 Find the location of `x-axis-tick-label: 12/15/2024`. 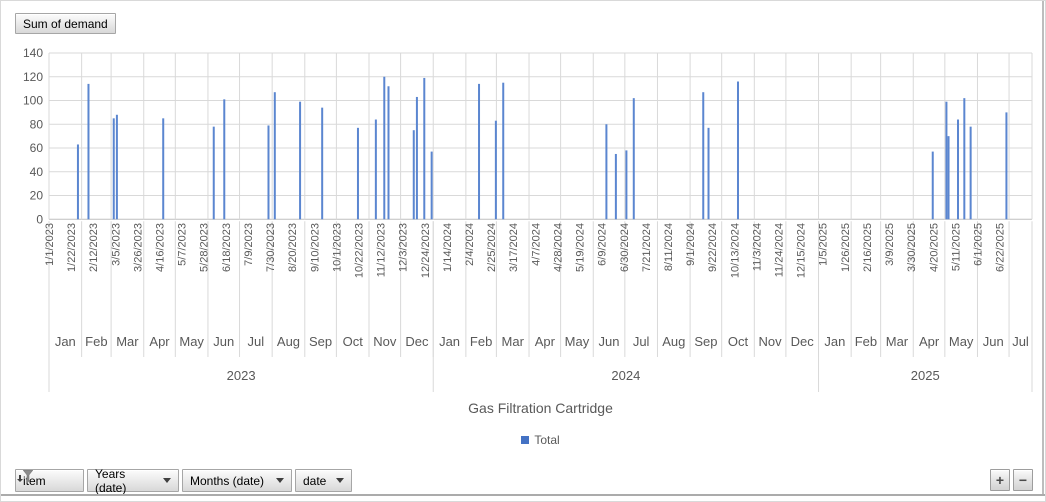

x-axis-tick-label: 12/15/2024 is located at coordinates (802, 250).